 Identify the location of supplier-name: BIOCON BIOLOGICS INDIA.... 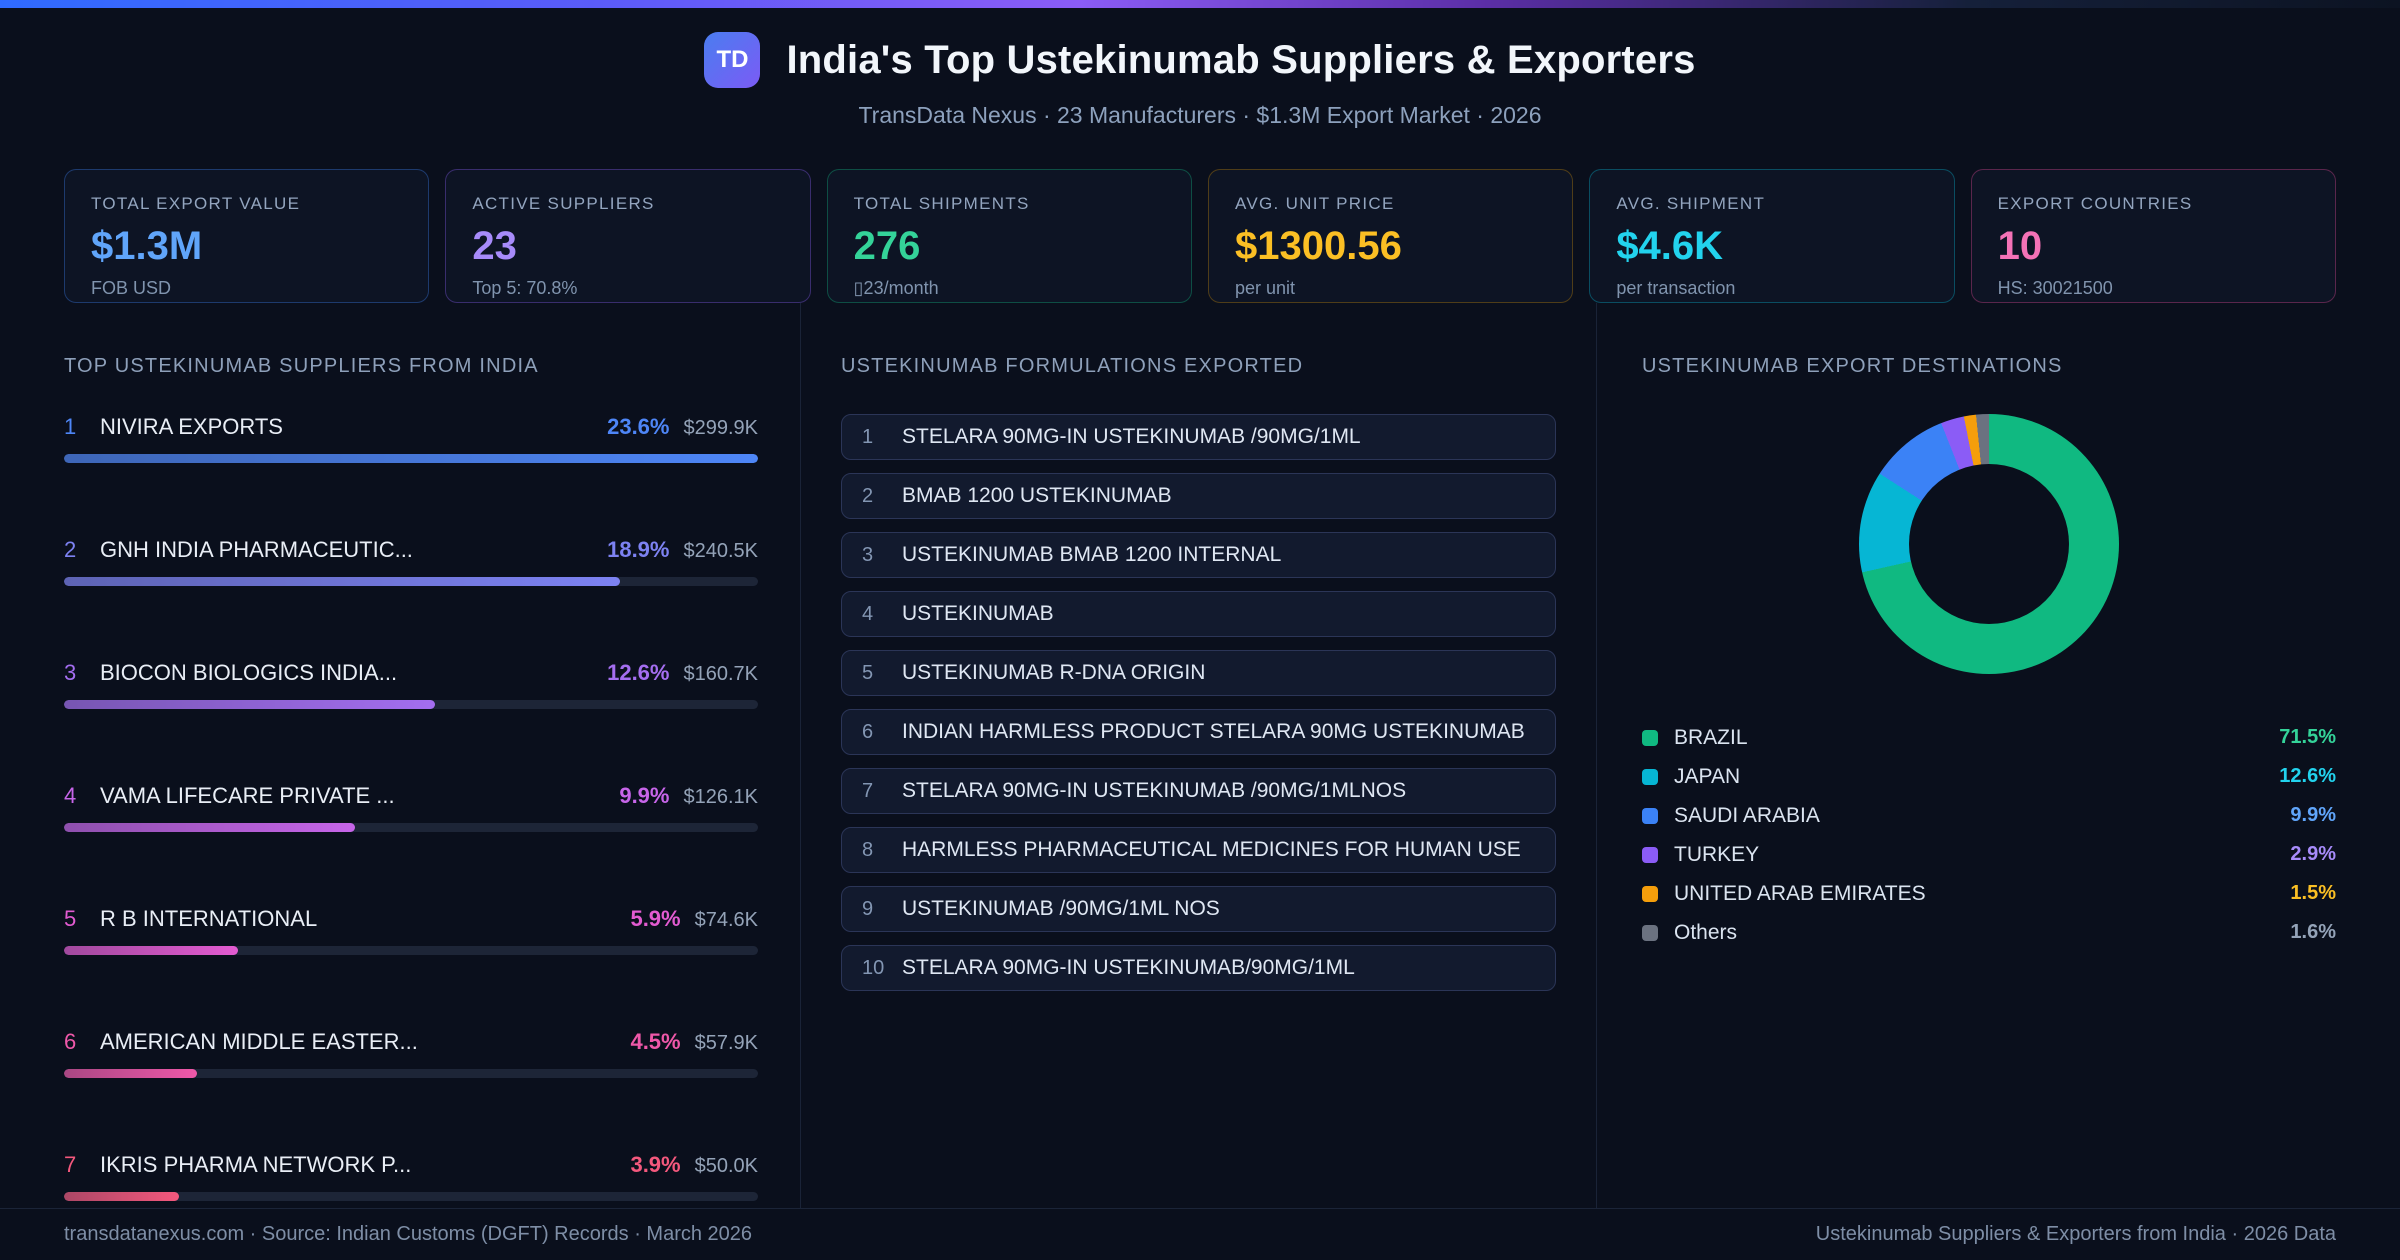
(249, 672).